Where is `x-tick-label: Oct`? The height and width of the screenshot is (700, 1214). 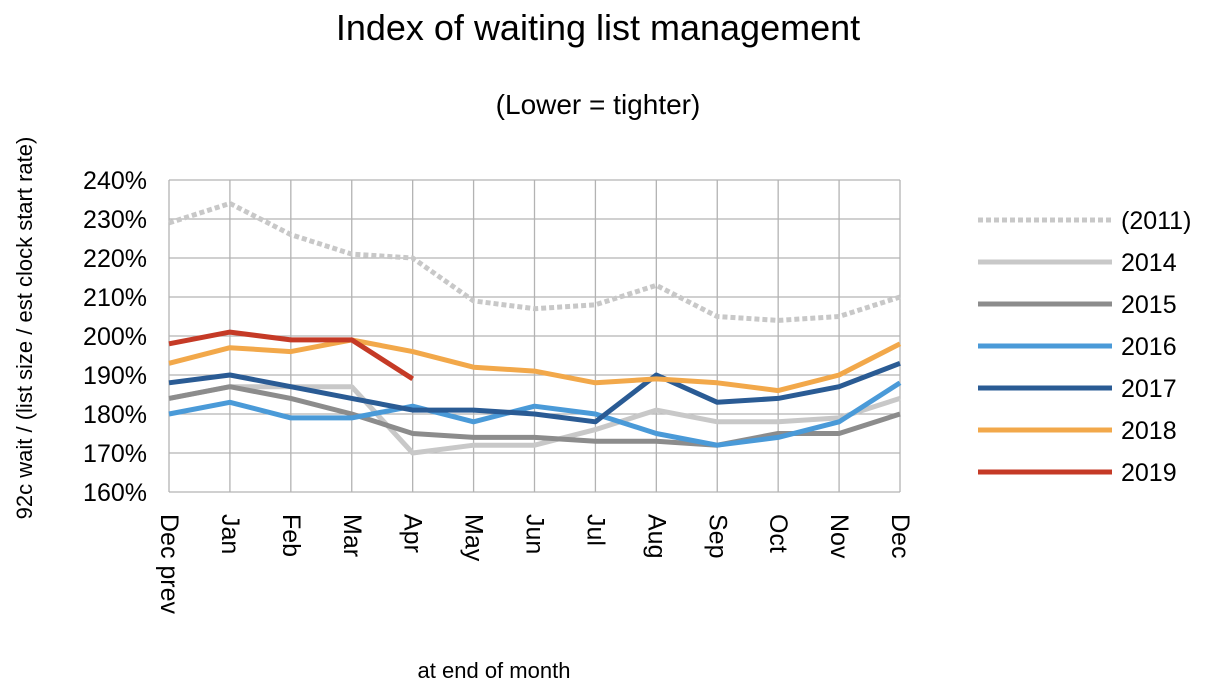 x-tick-label: Oct is located at coordinates (778, 533).